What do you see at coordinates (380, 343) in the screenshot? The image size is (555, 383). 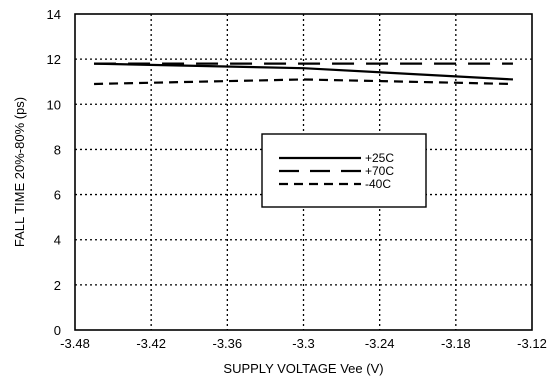 I see `x-tick-label: -3.24` at bounding box center [380, 343].